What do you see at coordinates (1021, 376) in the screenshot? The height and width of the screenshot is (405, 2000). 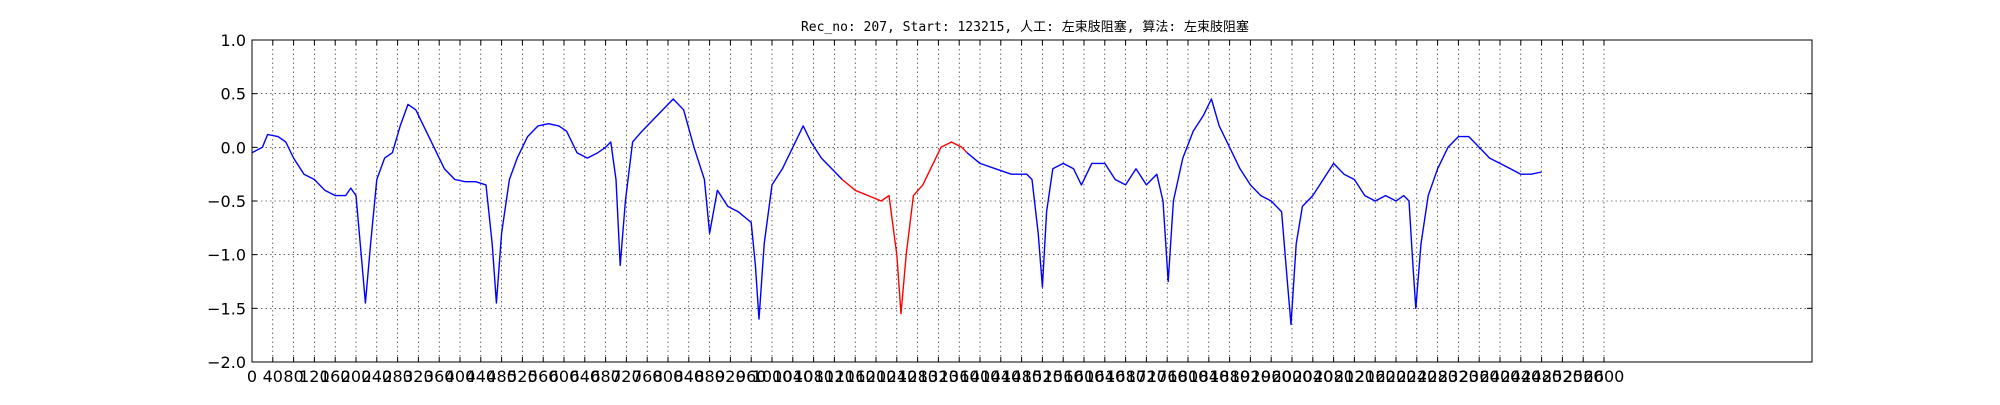 I see `x-tick-label: 1480` at bounding box center [1021, 376].